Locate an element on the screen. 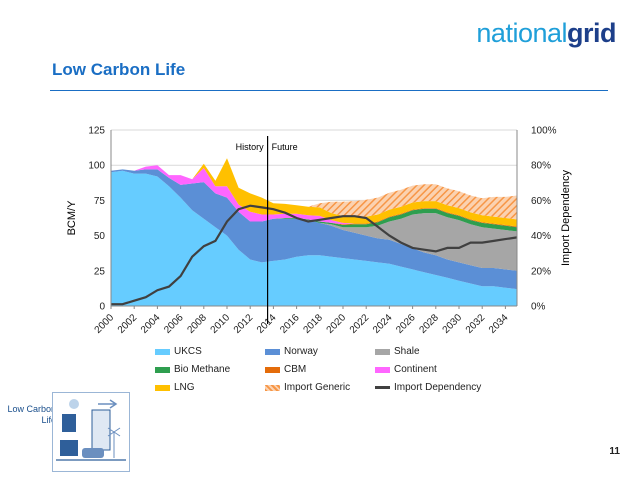 This screenshot has height=479, width=638. y-tick-label: 100 is located at coordinates (96, 166).